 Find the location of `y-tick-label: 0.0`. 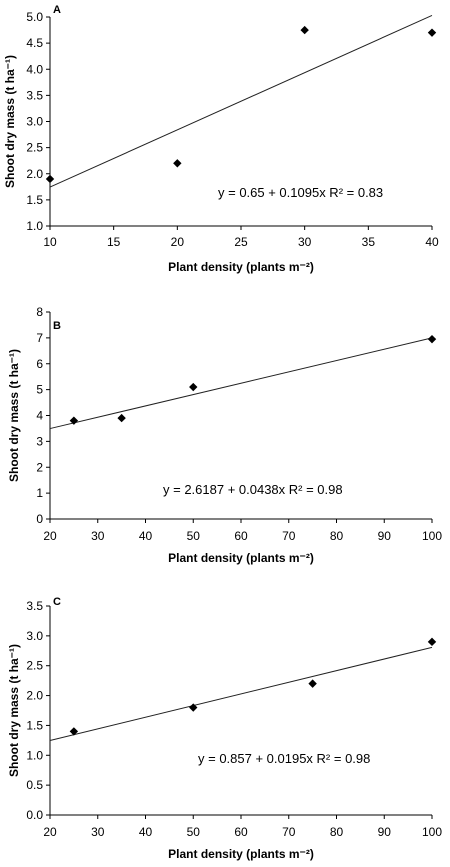

y-tick-label: 0.0 is located at coordinates (34, 815).